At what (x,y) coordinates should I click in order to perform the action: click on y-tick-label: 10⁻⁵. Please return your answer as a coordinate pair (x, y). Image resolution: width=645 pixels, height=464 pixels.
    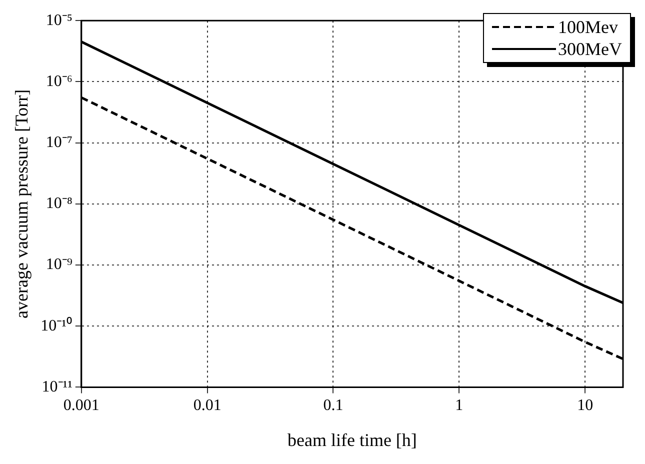
    Looking at the image, I should click on (59, 20).